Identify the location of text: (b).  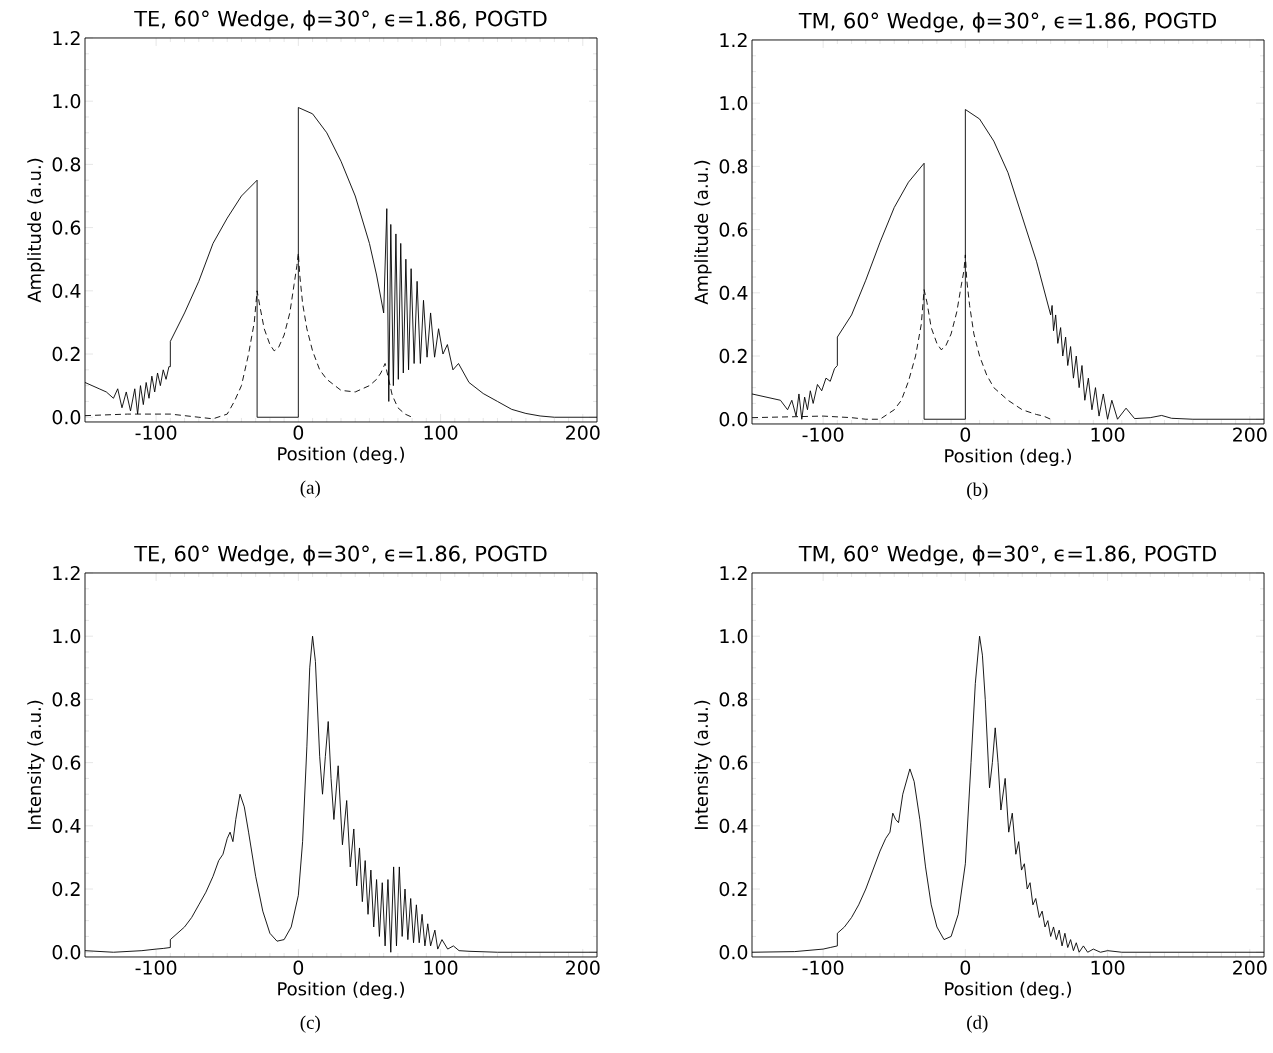
(977, 491).